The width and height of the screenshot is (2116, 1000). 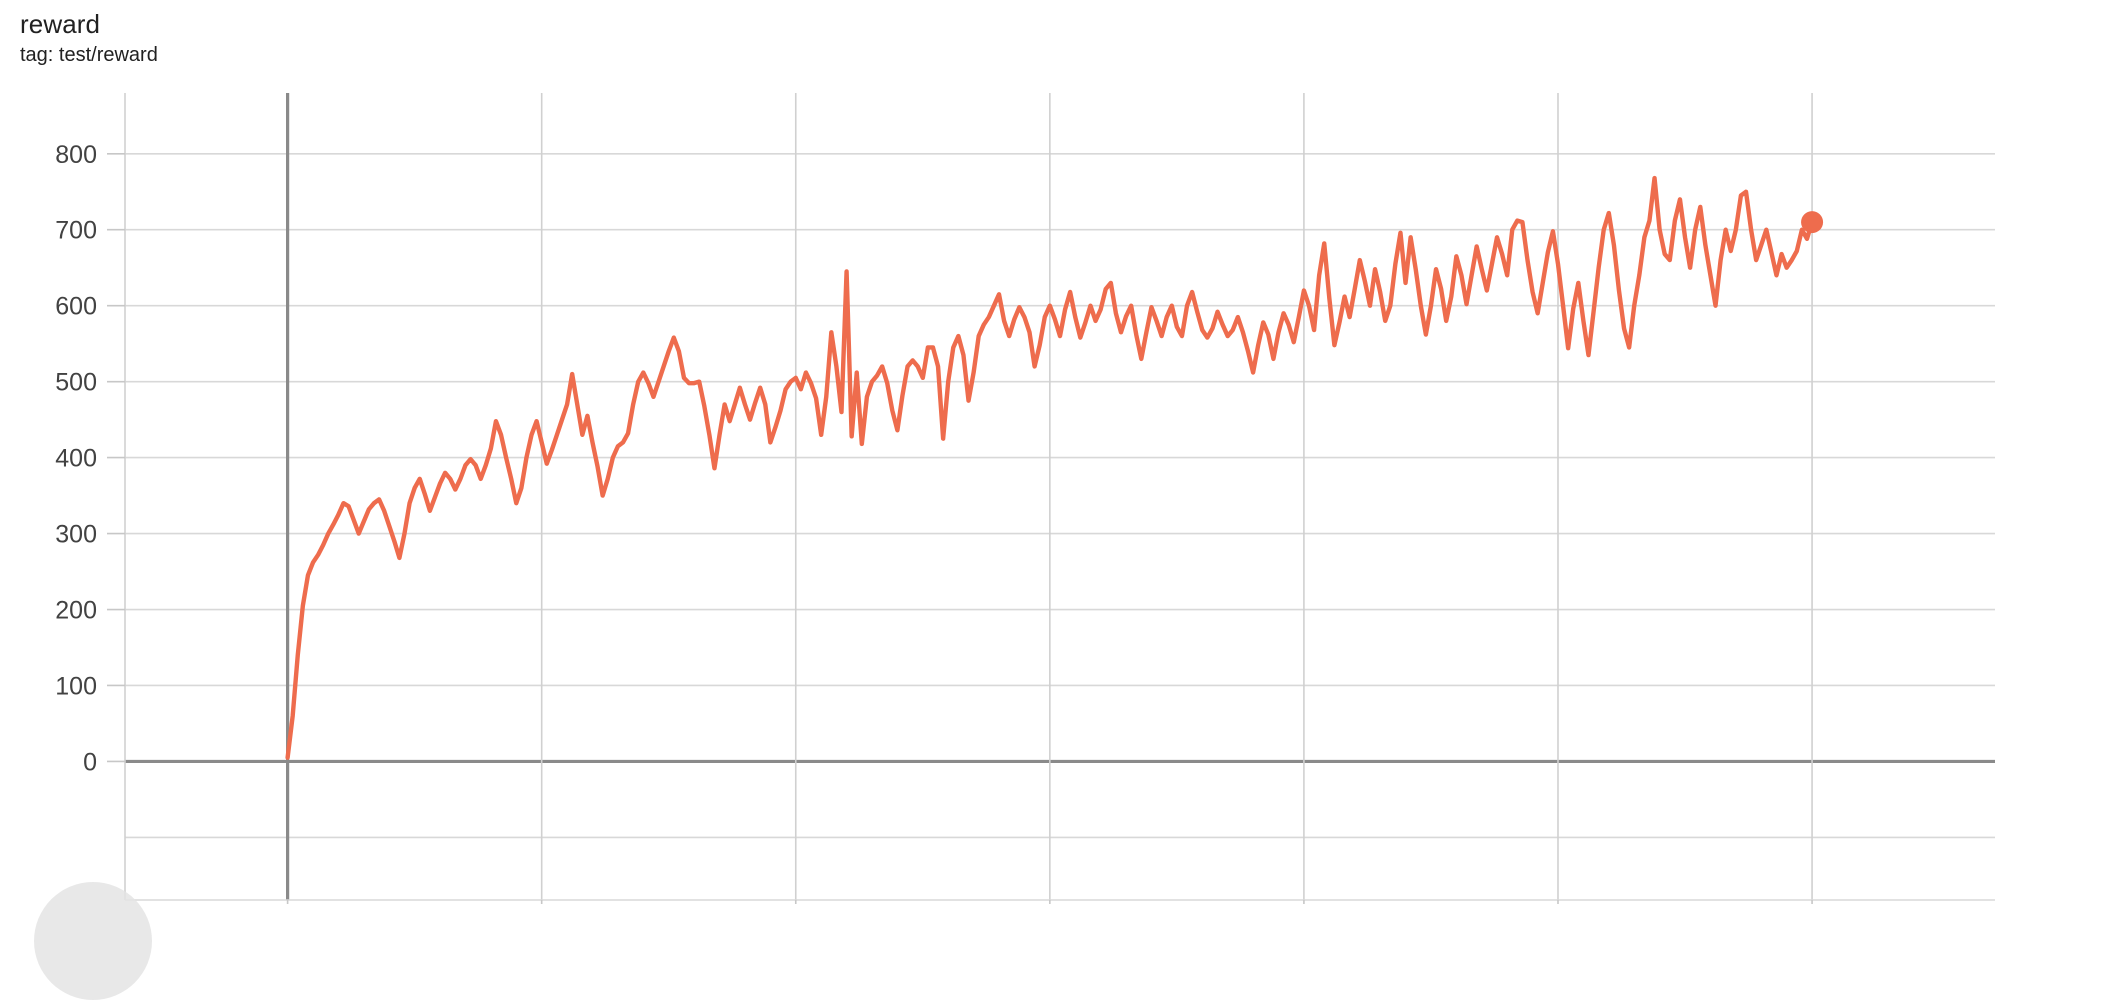 What do you see at coordinates (90, 762) in the screenshot?
I see `y-tick-label: 0` at bounding box center [90, 762].